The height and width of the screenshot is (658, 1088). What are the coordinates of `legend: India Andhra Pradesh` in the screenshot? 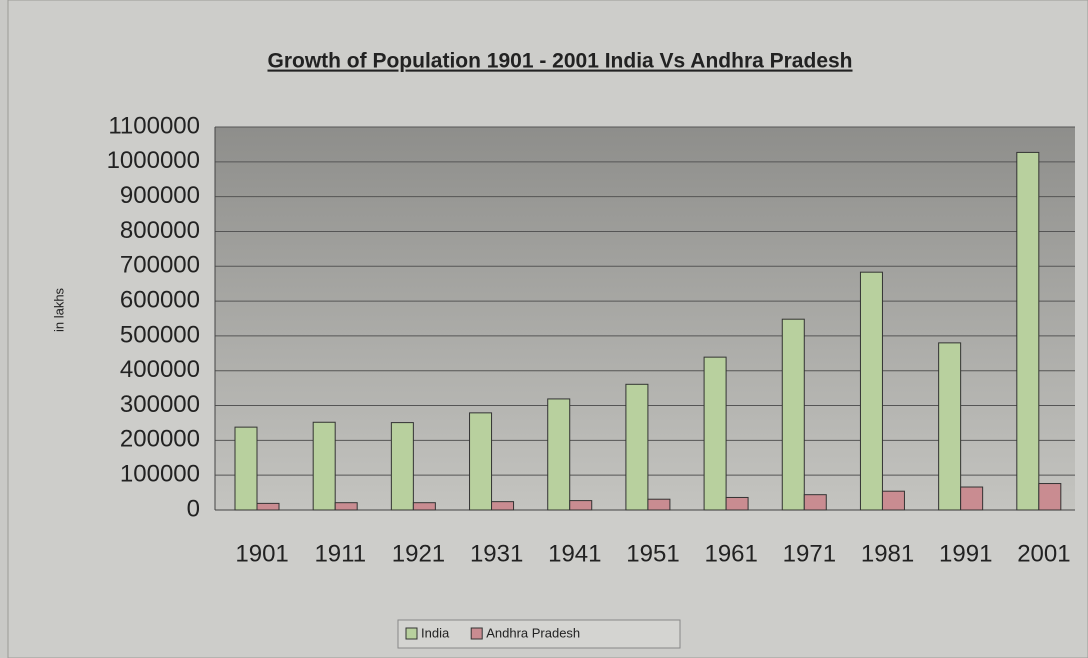 It's located at (539, 634).